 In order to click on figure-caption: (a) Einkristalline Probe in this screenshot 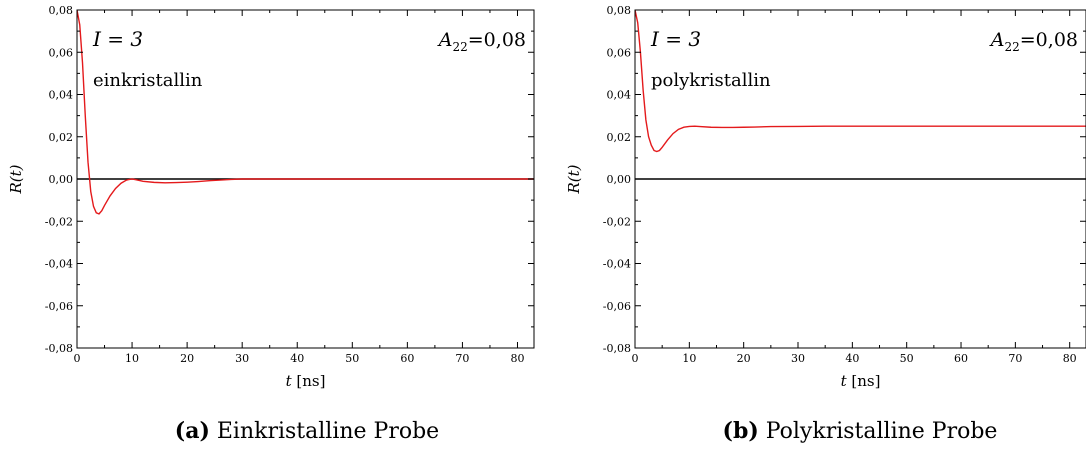, I will do `click(307, 431)`.